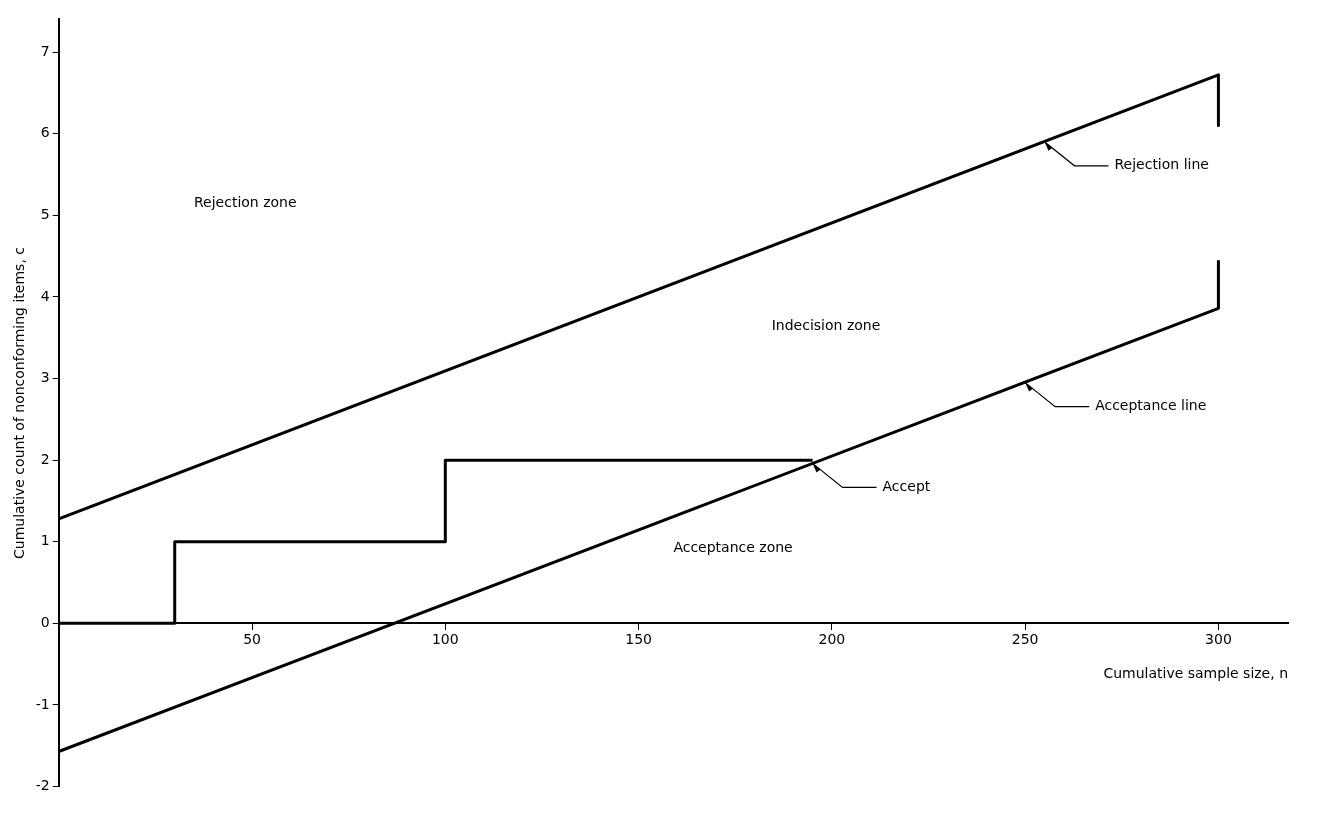  I want to click on annotation: Accept, so click(906, 486).